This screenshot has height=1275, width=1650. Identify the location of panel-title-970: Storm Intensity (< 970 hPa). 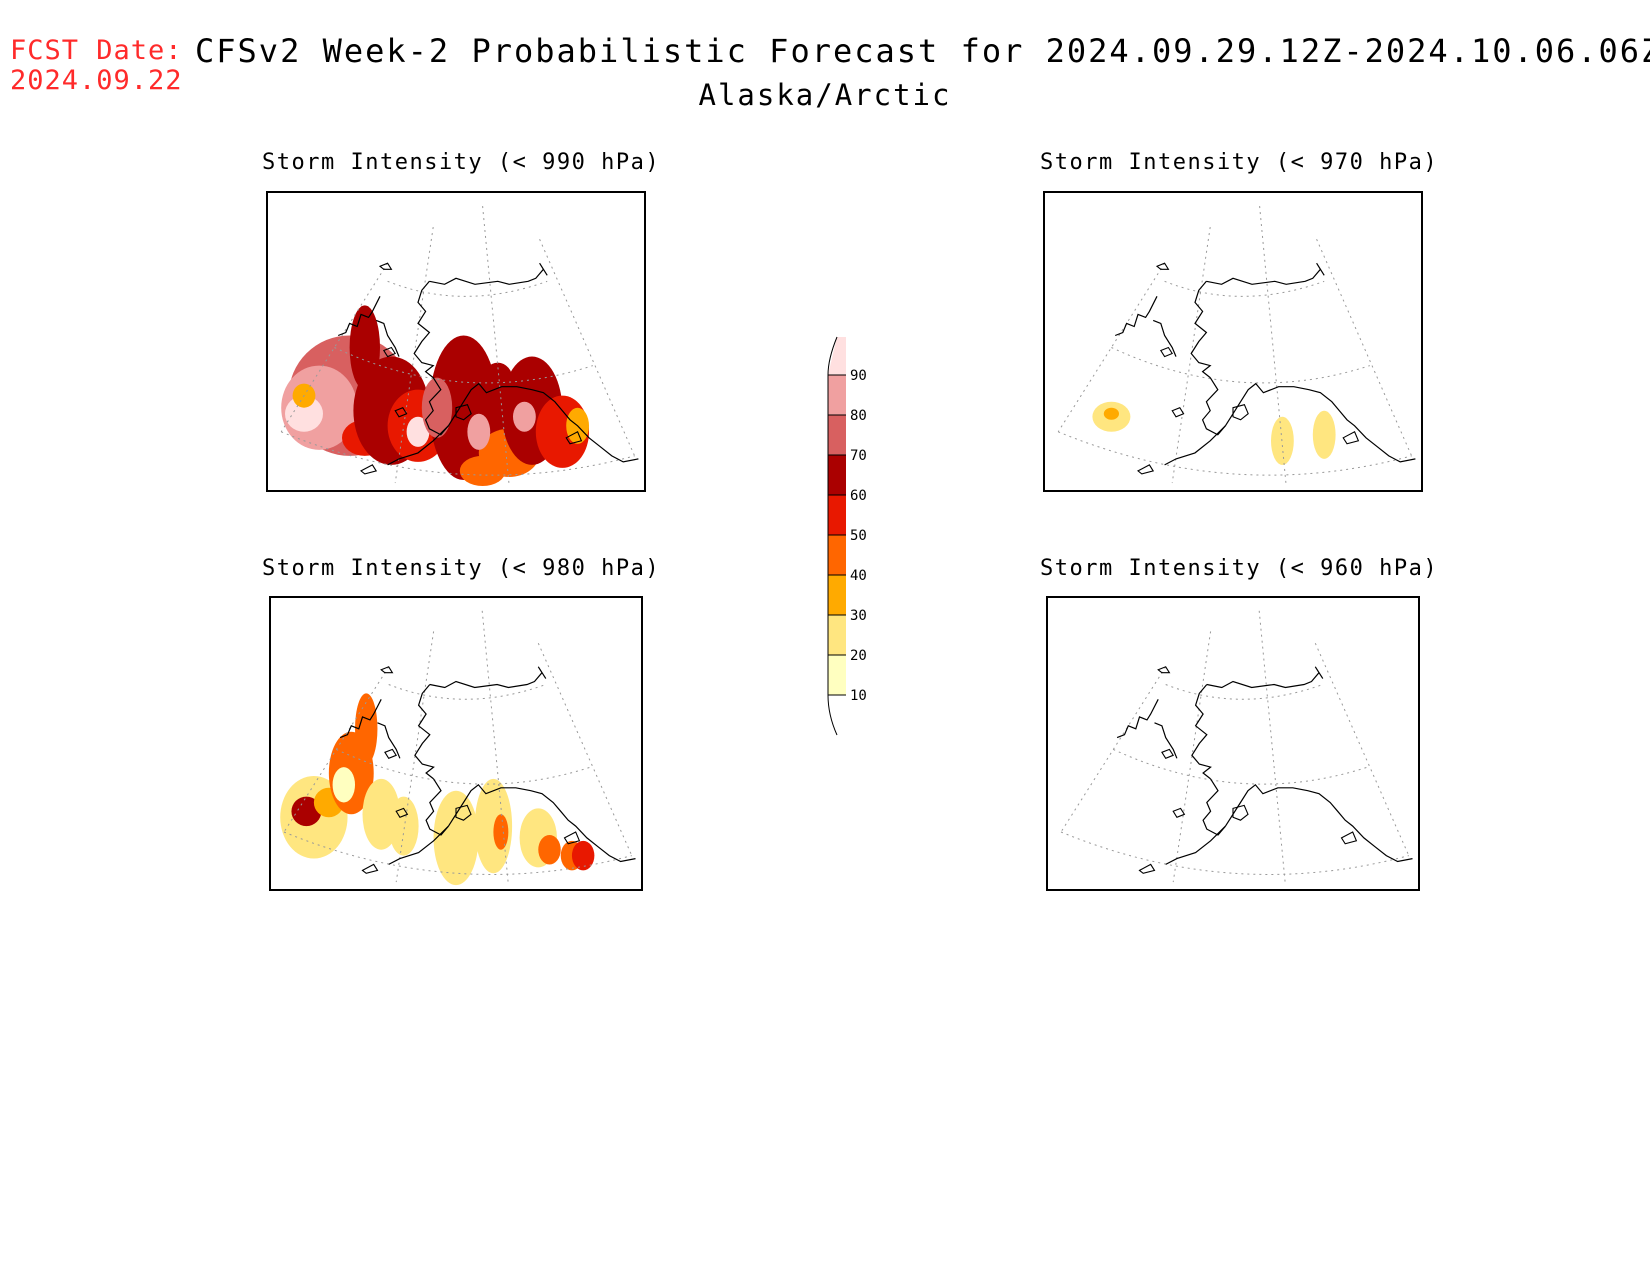
(1239, 162).